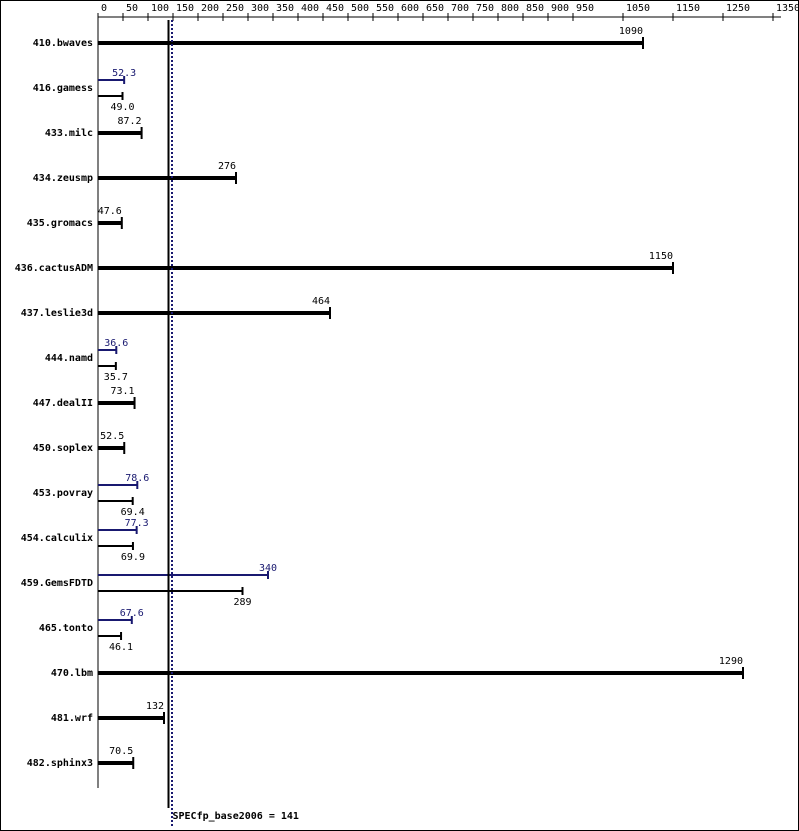 Image resolution: width=799 pixels, height=831 pixels. What do you see at coordinates (60, 763) in the screenshot?
I see `category-label: 482.sphinx3` at bounding box center [60, 763].